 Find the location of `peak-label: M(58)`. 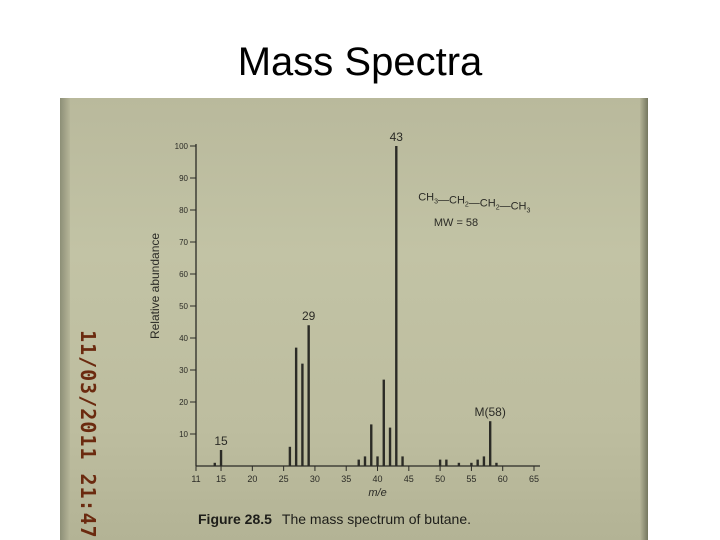

peak-label: M(58) is located at coordinates (490, 412).